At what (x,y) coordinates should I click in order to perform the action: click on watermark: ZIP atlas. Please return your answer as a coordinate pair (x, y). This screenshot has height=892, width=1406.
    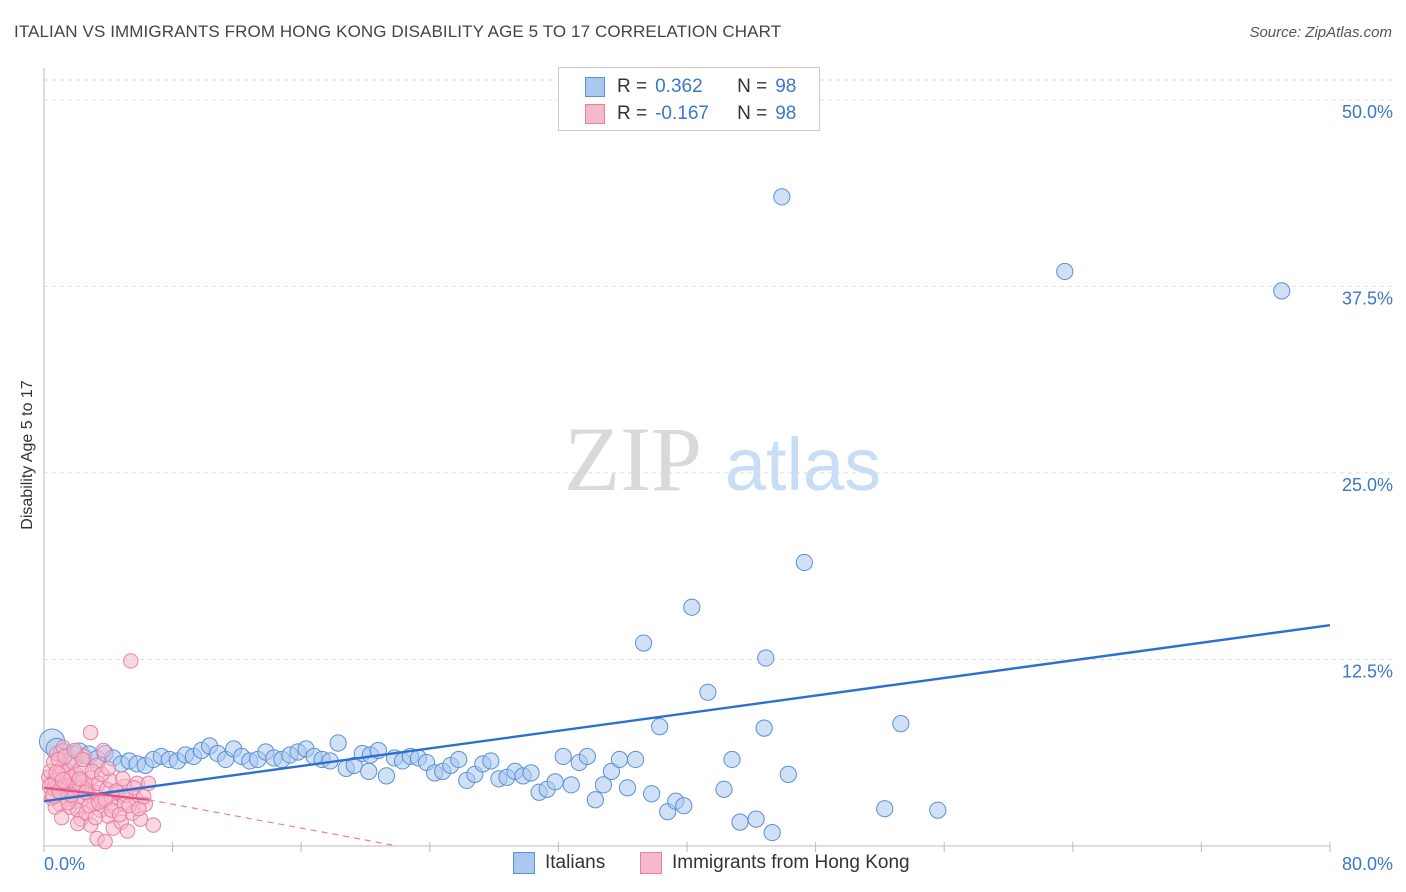
    Looking at the image, I should click on (722, 459).